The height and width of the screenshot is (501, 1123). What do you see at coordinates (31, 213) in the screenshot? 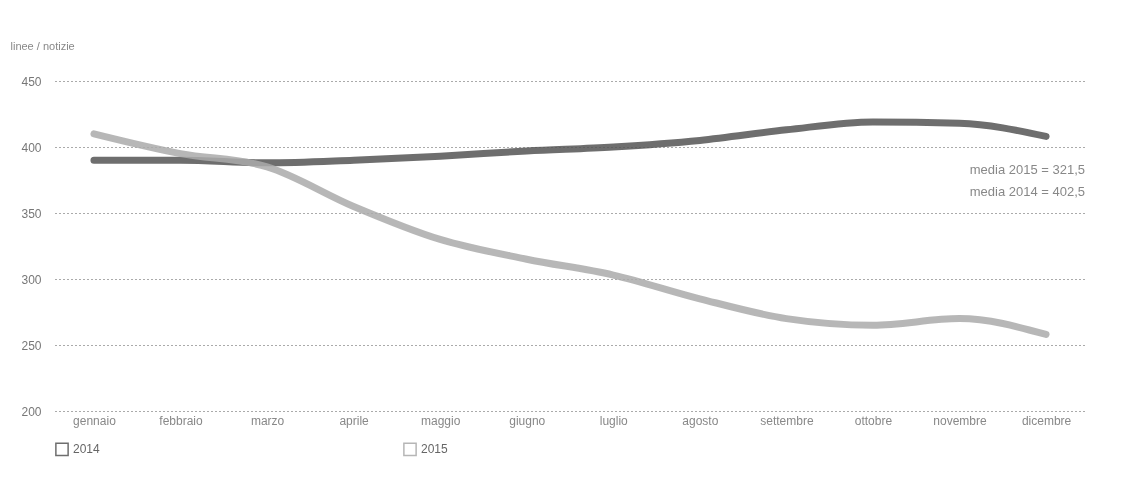
I see `y-tick-label: 350` at bounding box center [31, 213].